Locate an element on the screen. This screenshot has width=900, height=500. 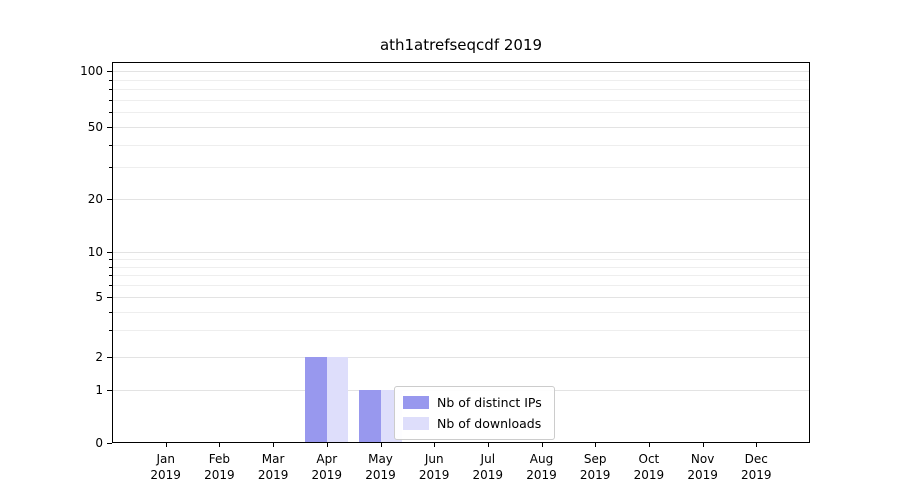
legend-item: Nb of distinct IPs is located at coordinates (472, 402).